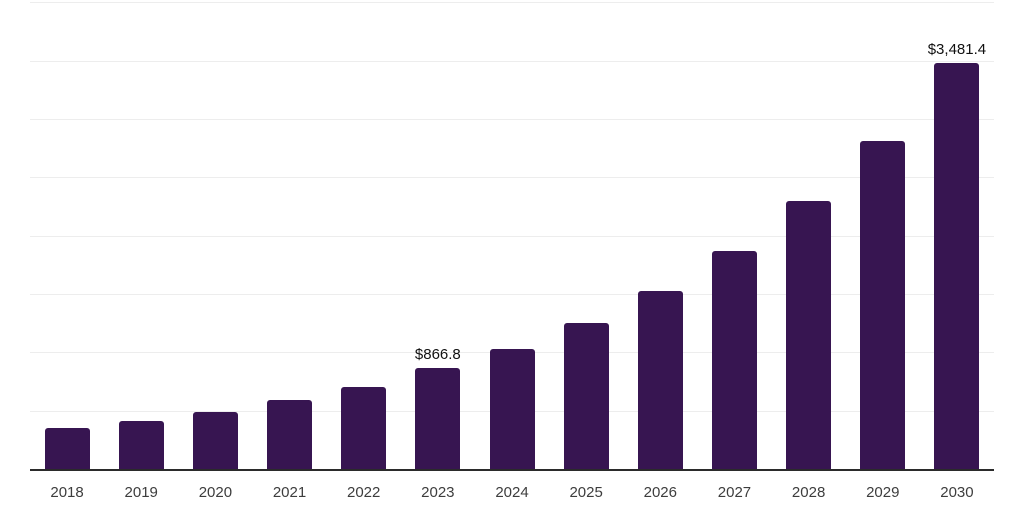 The image size is (1024, 512). What do you see at coordinates (364, 492) in the screenshot?
I see `x-tick-label-2022: 2022` at bounding box center [364, 492].